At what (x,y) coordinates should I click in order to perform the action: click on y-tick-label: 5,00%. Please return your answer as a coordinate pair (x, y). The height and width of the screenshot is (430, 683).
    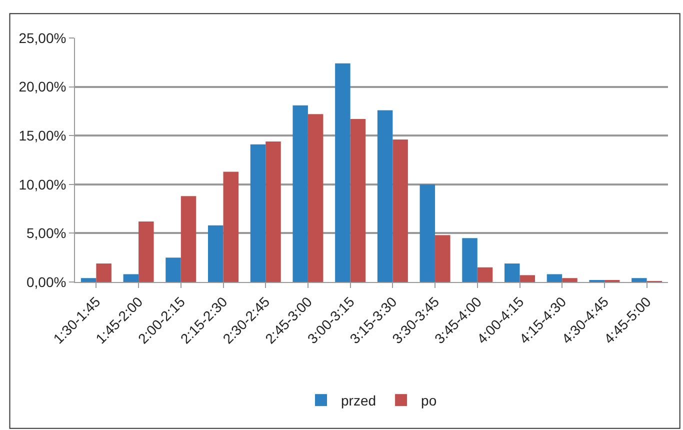
    Looking at the image, I should click on (46, 233).